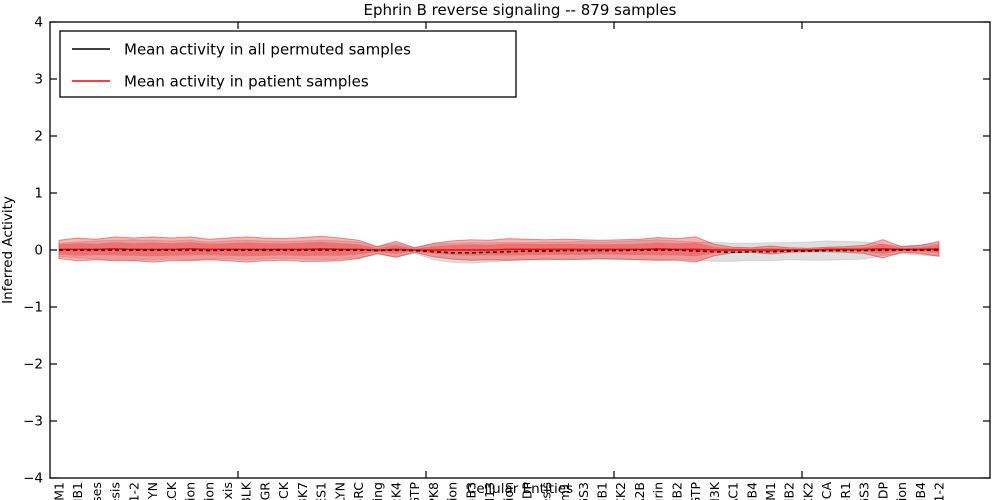 This screenshot has height=500, width=1000. Describe the element at coordinates (339, 491) in the screenshot. I see `x-category-label: LYN` at that location.